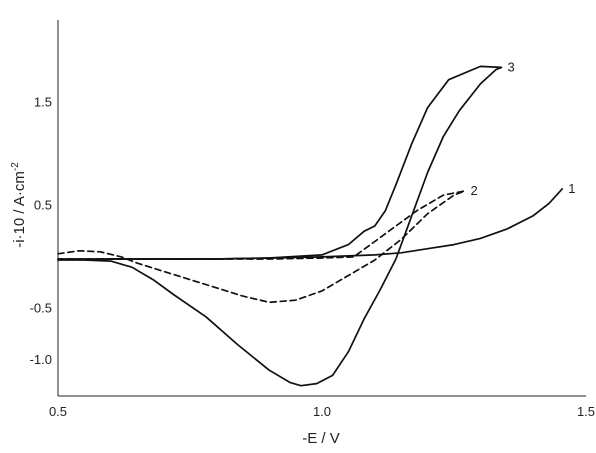 Image resolution: width=596 pixels, height=453 pixels. I want to click on curve-label-1: 1, so click(571, 188).